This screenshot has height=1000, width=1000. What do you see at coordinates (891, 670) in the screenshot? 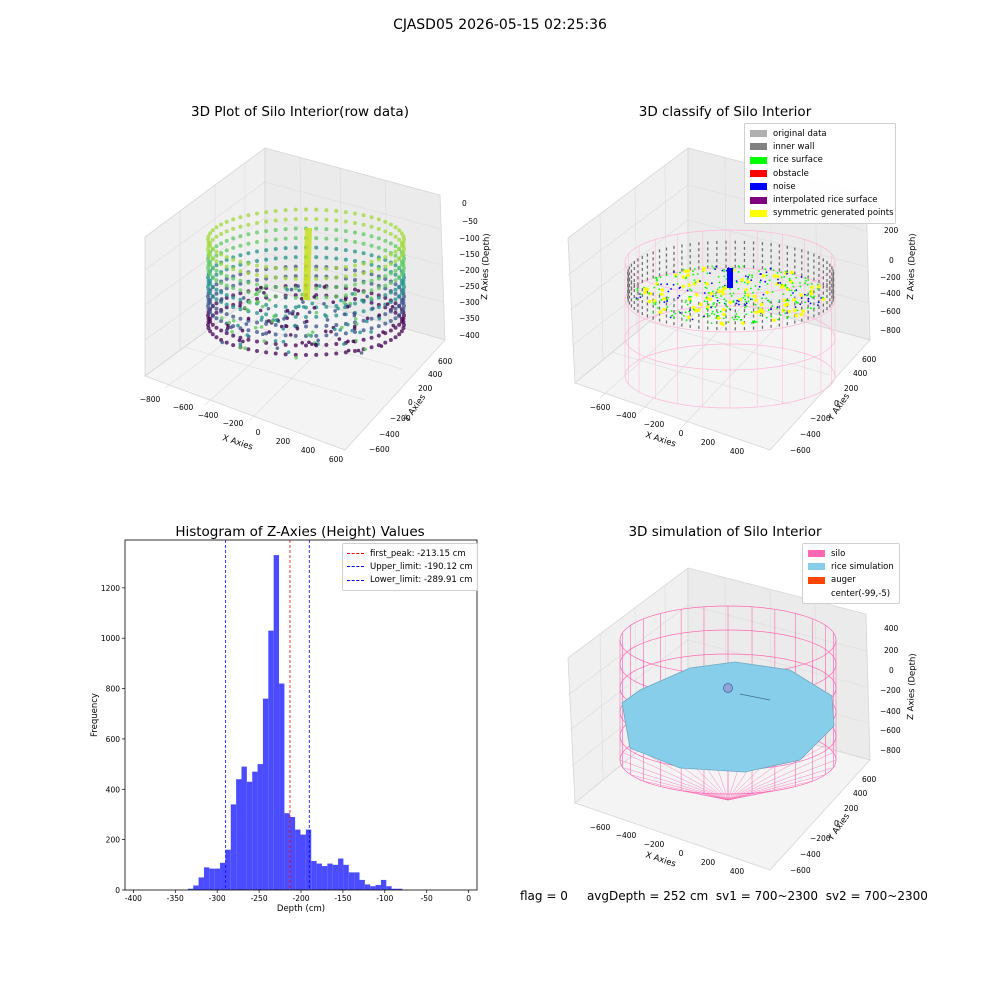
I see `plot4-ztick: 0` at bounding box center [891, 670].